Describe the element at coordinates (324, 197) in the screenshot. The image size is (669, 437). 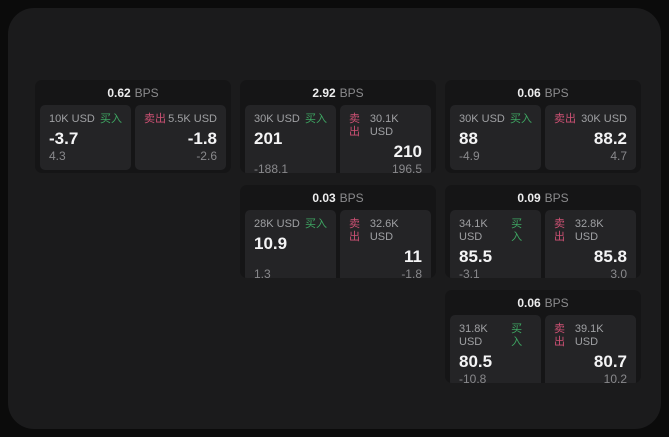
I see `spread-value: 0.03` at that location.